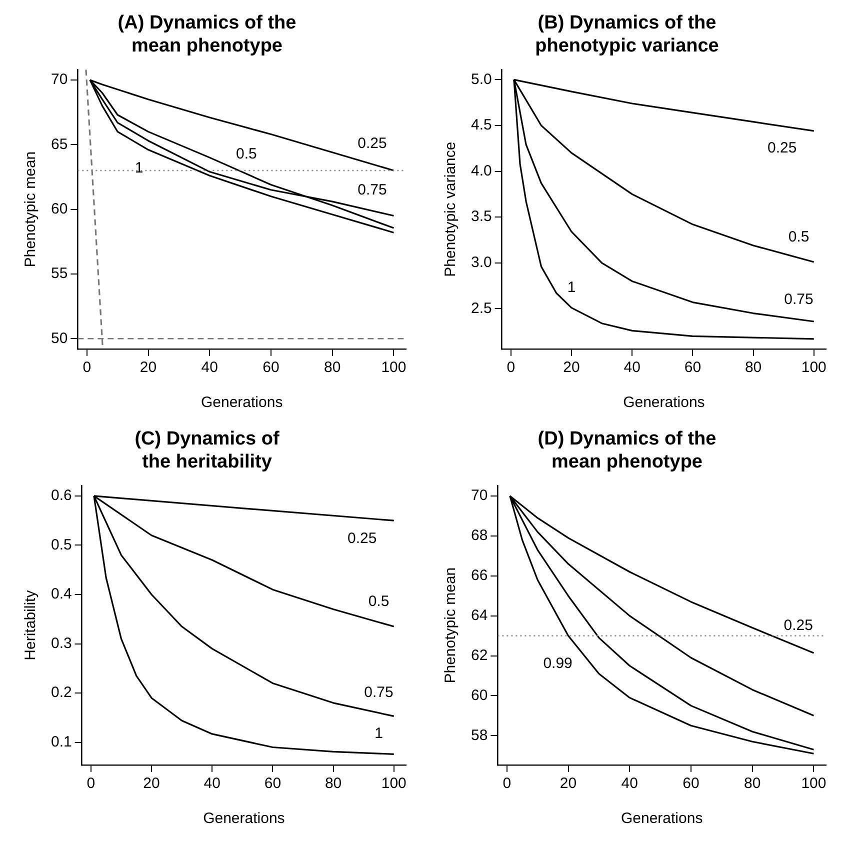  I want to click on chart-title: (B) Dynamics of the phenotypic variance, so click(627, 34).